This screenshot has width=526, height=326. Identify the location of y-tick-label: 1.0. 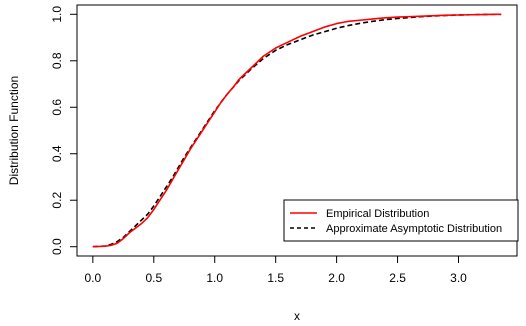
(57, 14).